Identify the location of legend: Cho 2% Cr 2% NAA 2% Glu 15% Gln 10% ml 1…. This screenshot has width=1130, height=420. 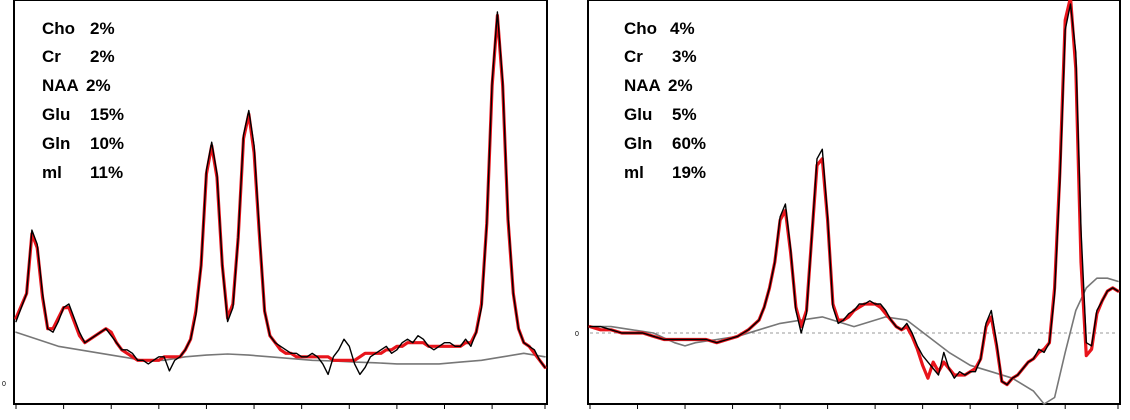
(83, 100).